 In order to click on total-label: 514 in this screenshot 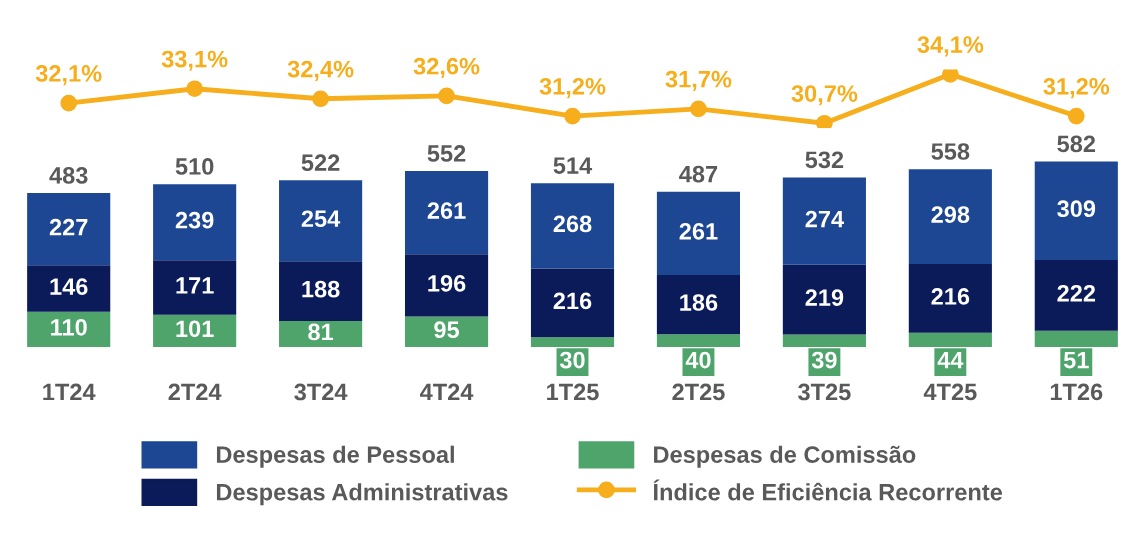, I will do `click(573, 165)`.